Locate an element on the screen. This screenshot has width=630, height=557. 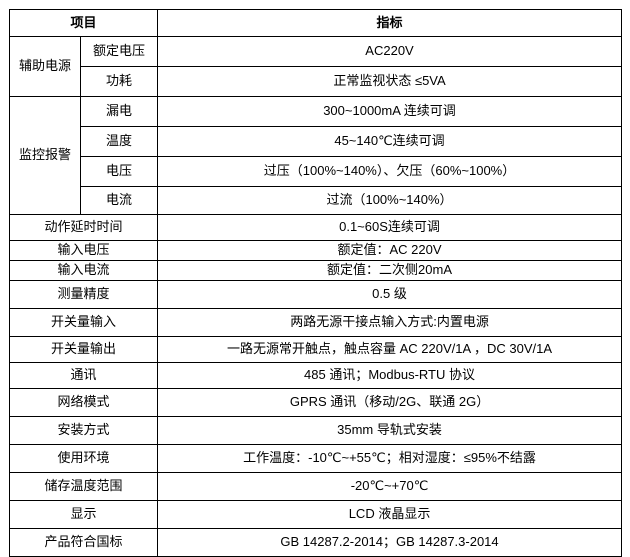
table-row: 辅助电源 额定电压 AC220V is located at coordinates (316, 66).